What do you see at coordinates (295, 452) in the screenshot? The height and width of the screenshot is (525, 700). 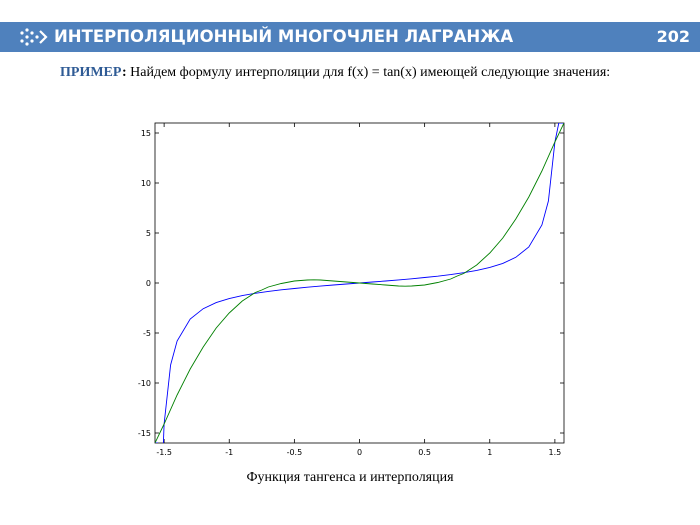 I see `x-tick-label: -0.5` at bounding box center [295, 452].